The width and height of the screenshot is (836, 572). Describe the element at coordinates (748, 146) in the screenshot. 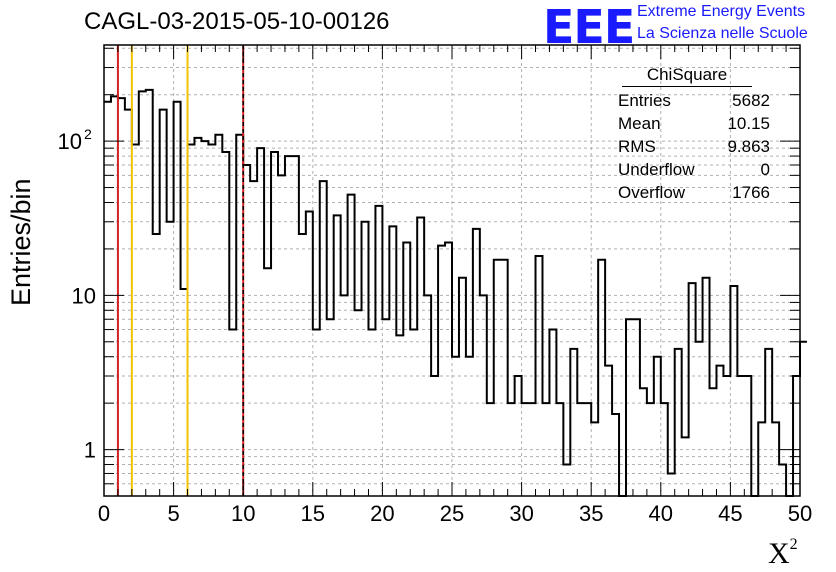

I see `stats-value: 9.863` at that location.